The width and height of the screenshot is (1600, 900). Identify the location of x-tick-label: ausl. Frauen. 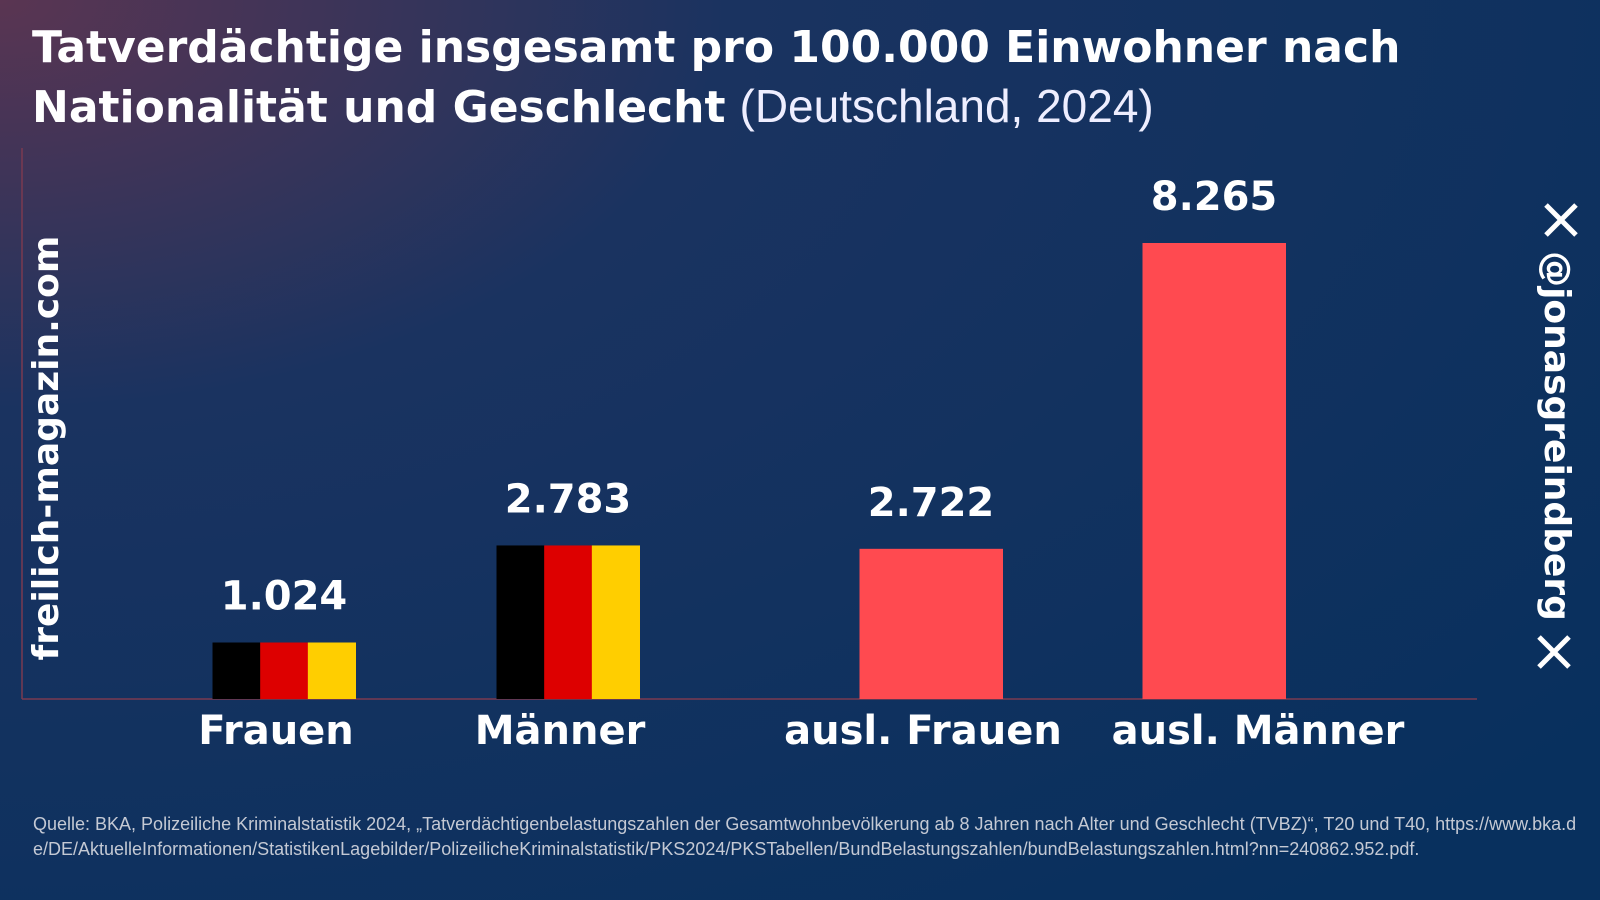
(923, 731).